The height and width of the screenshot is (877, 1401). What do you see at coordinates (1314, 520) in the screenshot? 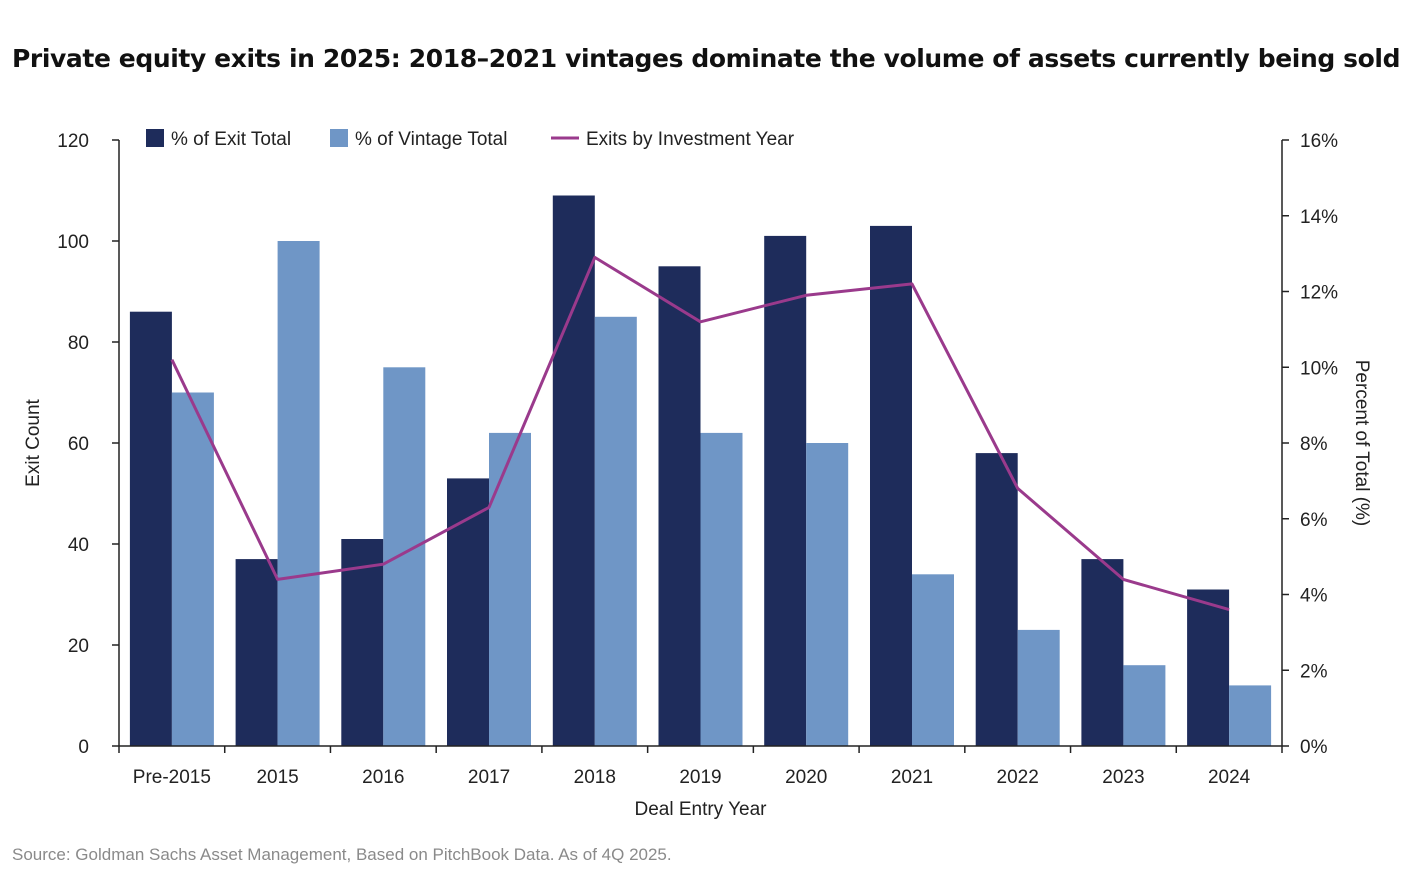
I see `right-tick-label: 6%` at bounding box center [1314, 520].